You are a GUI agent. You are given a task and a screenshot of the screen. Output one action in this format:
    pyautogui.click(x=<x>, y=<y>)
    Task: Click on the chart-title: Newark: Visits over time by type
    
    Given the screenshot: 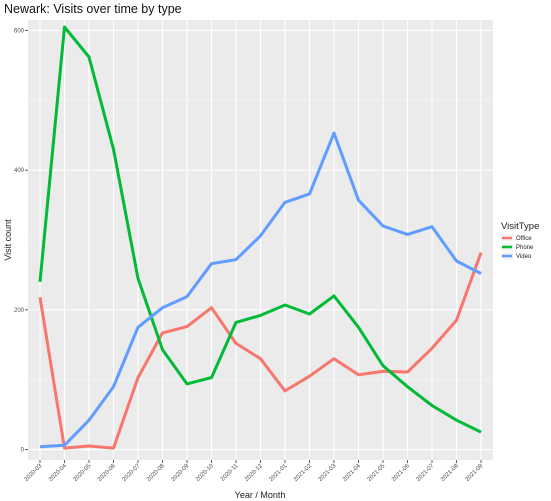 What is the action you would take?
    pyautogui.click(x=93, y=9)
    